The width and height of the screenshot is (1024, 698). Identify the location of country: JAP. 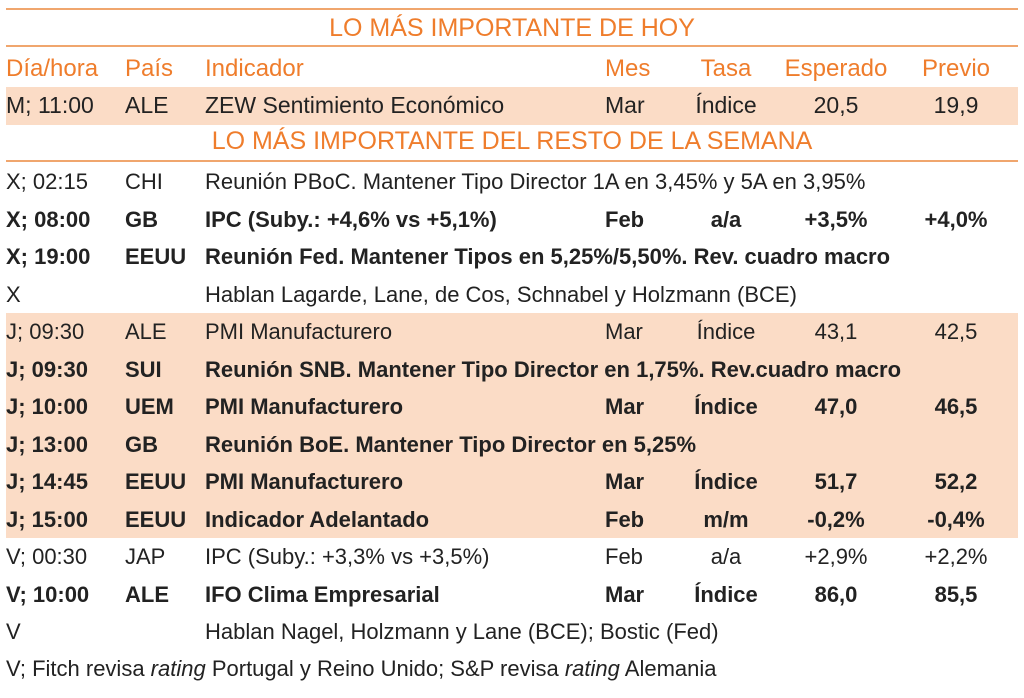
(145, 556).